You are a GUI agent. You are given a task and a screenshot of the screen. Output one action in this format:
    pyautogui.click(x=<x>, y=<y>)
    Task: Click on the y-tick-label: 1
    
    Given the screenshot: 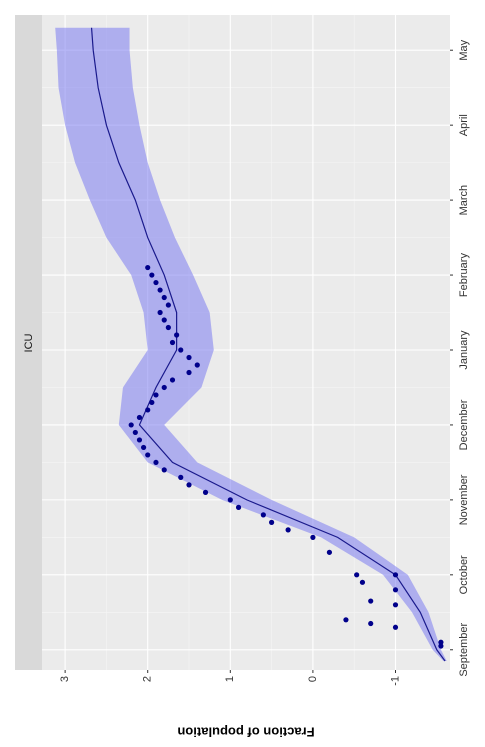 What is the action you would take?
    pyautogui.click(x=230, y=679)
    